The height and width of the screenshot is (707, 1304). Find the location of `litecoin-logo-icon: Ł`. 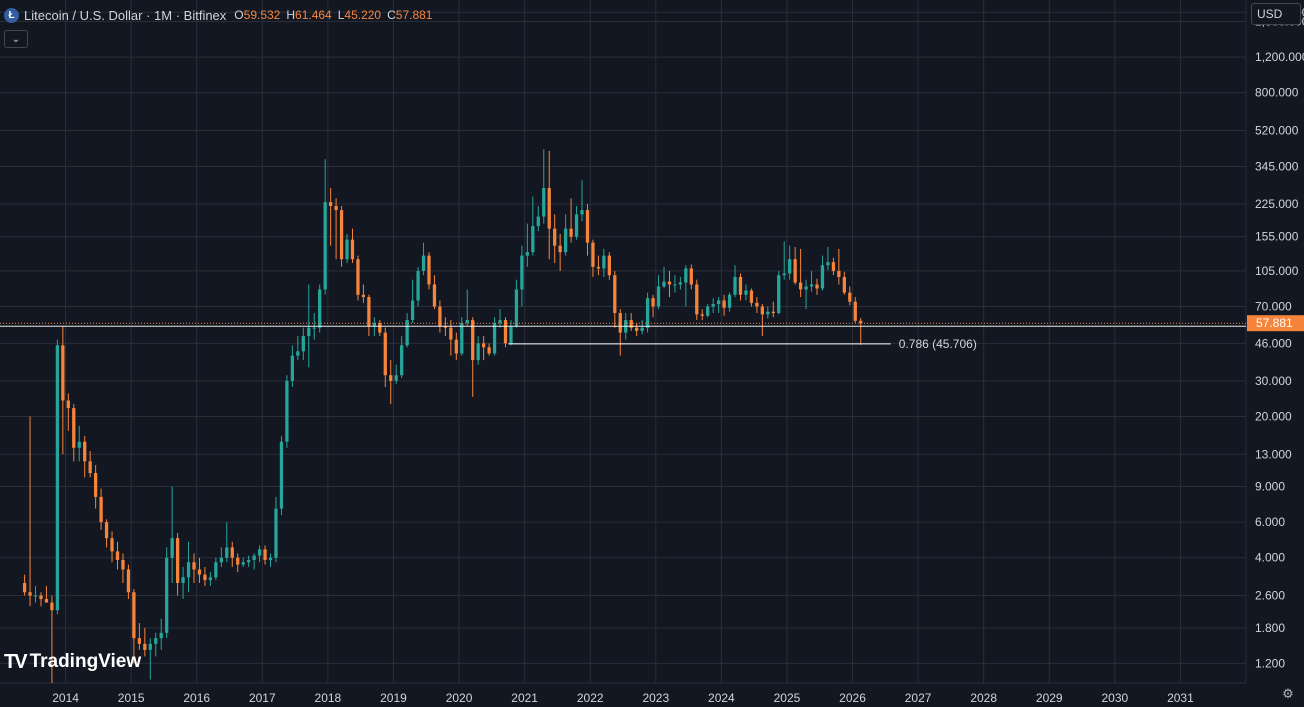

litecoin-logo-icon: Ł is located at coordinates (11, 15).